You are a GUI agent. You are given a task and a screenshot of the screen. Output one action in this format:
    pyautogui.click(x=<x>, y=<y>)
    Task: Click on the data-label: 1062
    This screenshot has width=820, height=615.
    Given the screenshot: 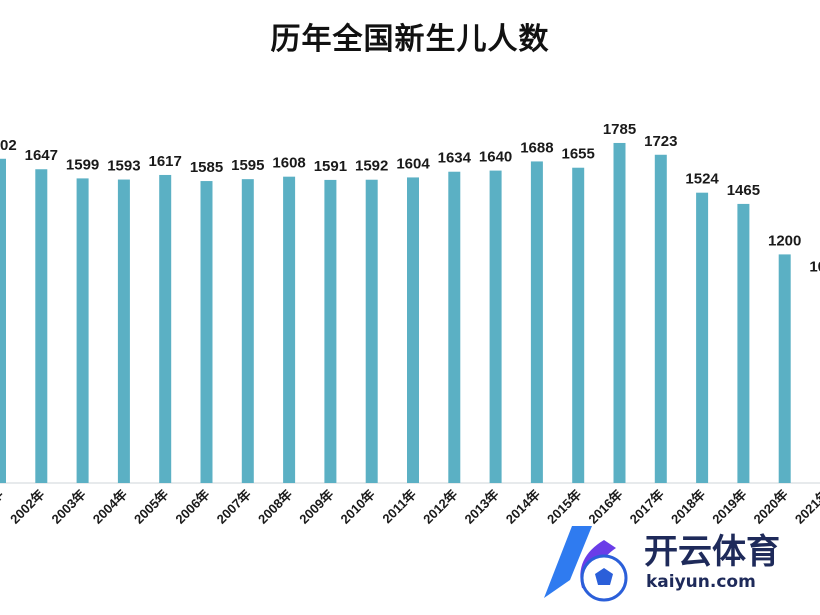 What is the action you would take?
    pyautogui.click(x=814, y=267)
    